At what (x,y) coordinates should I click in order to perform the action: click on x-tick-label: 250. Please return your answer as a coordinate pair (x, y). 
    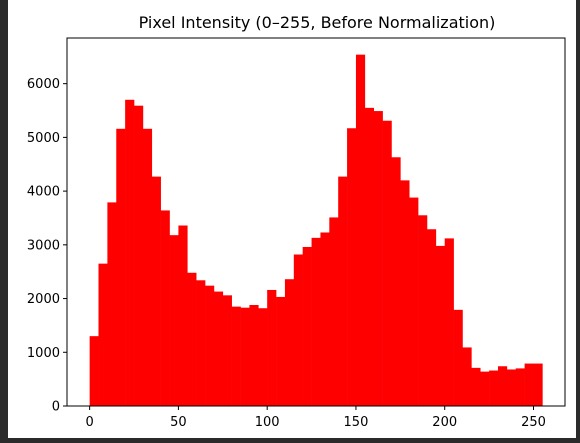
    Looking at the image, I should click on (533, 422).